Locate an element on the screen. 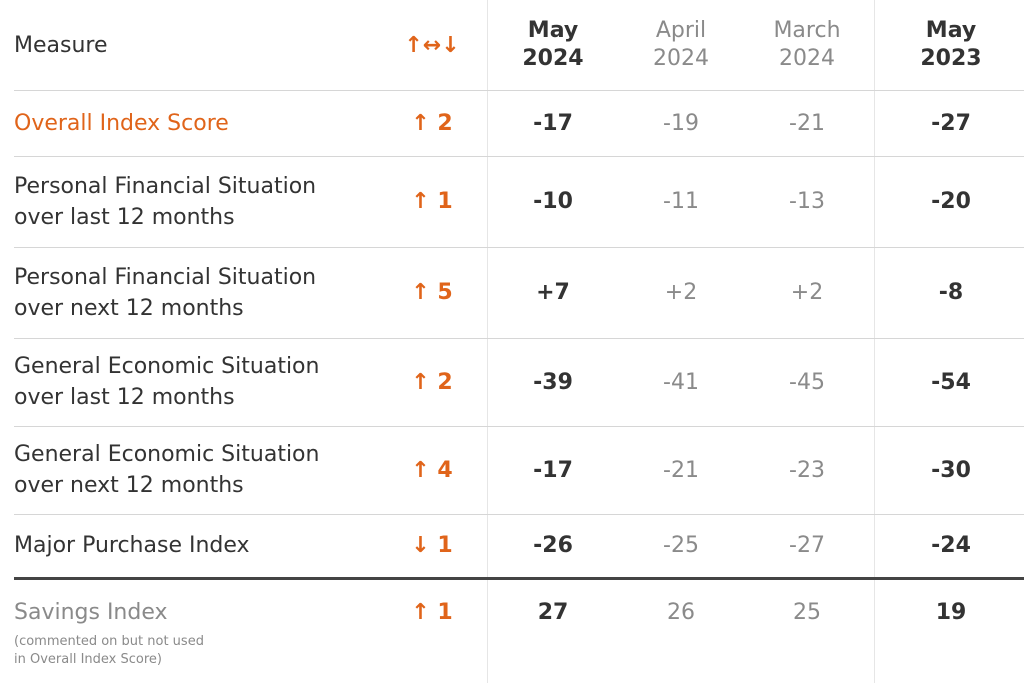  measure-label: Overall Index Score is located at coordinates (121, 123).